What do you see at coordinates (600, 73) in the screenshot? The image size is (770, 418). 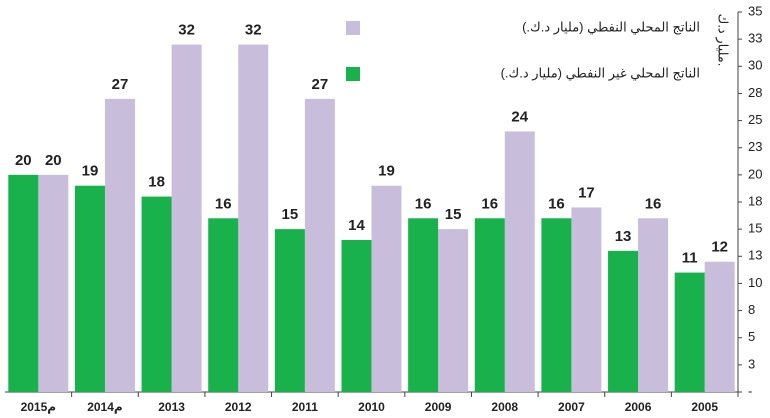 I see `legend-label: الناتج المحلي غير النفطي (مليار د.ك.)` at bounding box center [600, 73].